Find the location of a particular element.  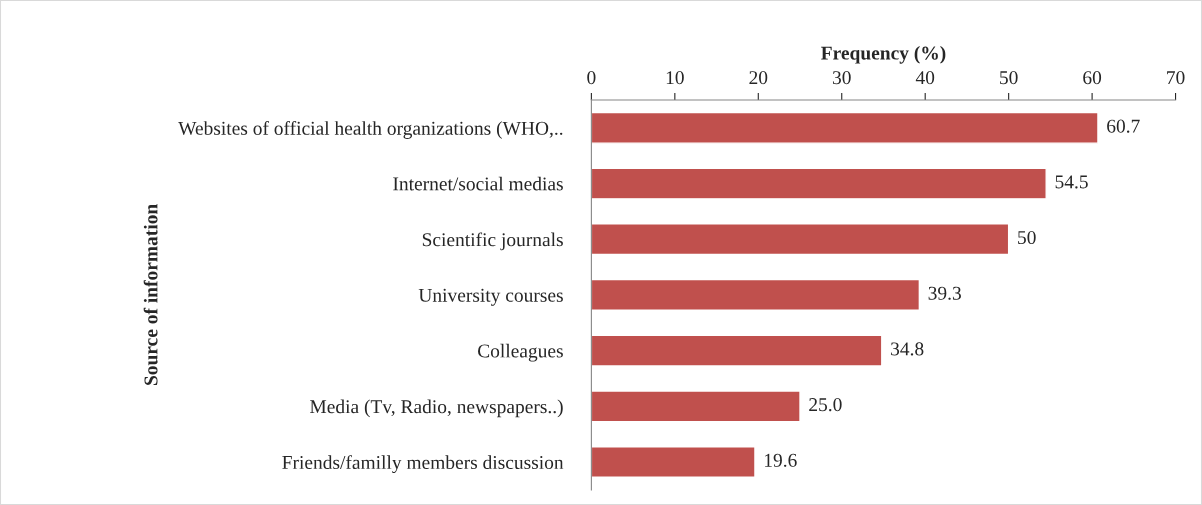

y-tick-label: University courses is located at coordinates (490, 297).